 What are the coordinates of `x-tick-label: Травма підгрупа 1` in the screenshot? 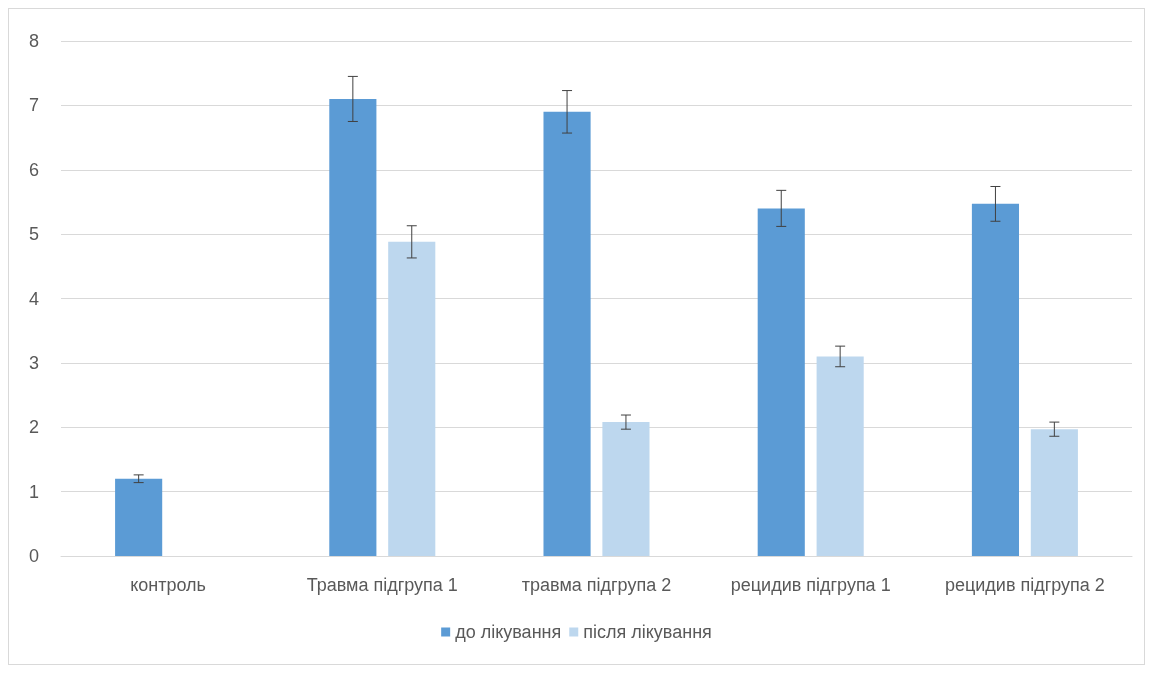 It's located at (382, 585).